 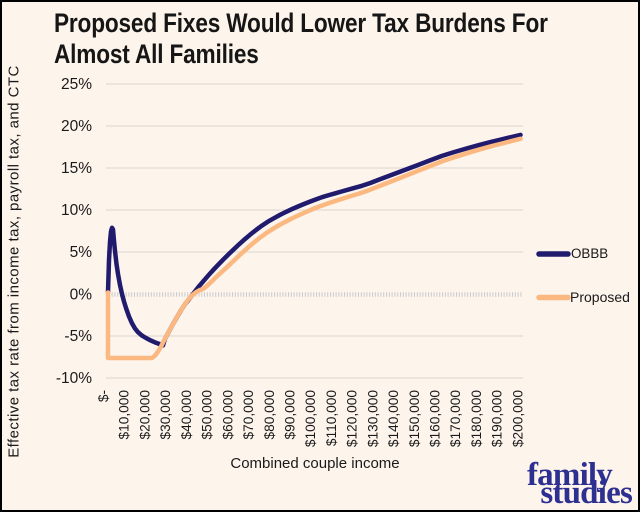 I want to click on svg-text: $50,000, so click(x=207, y=415).